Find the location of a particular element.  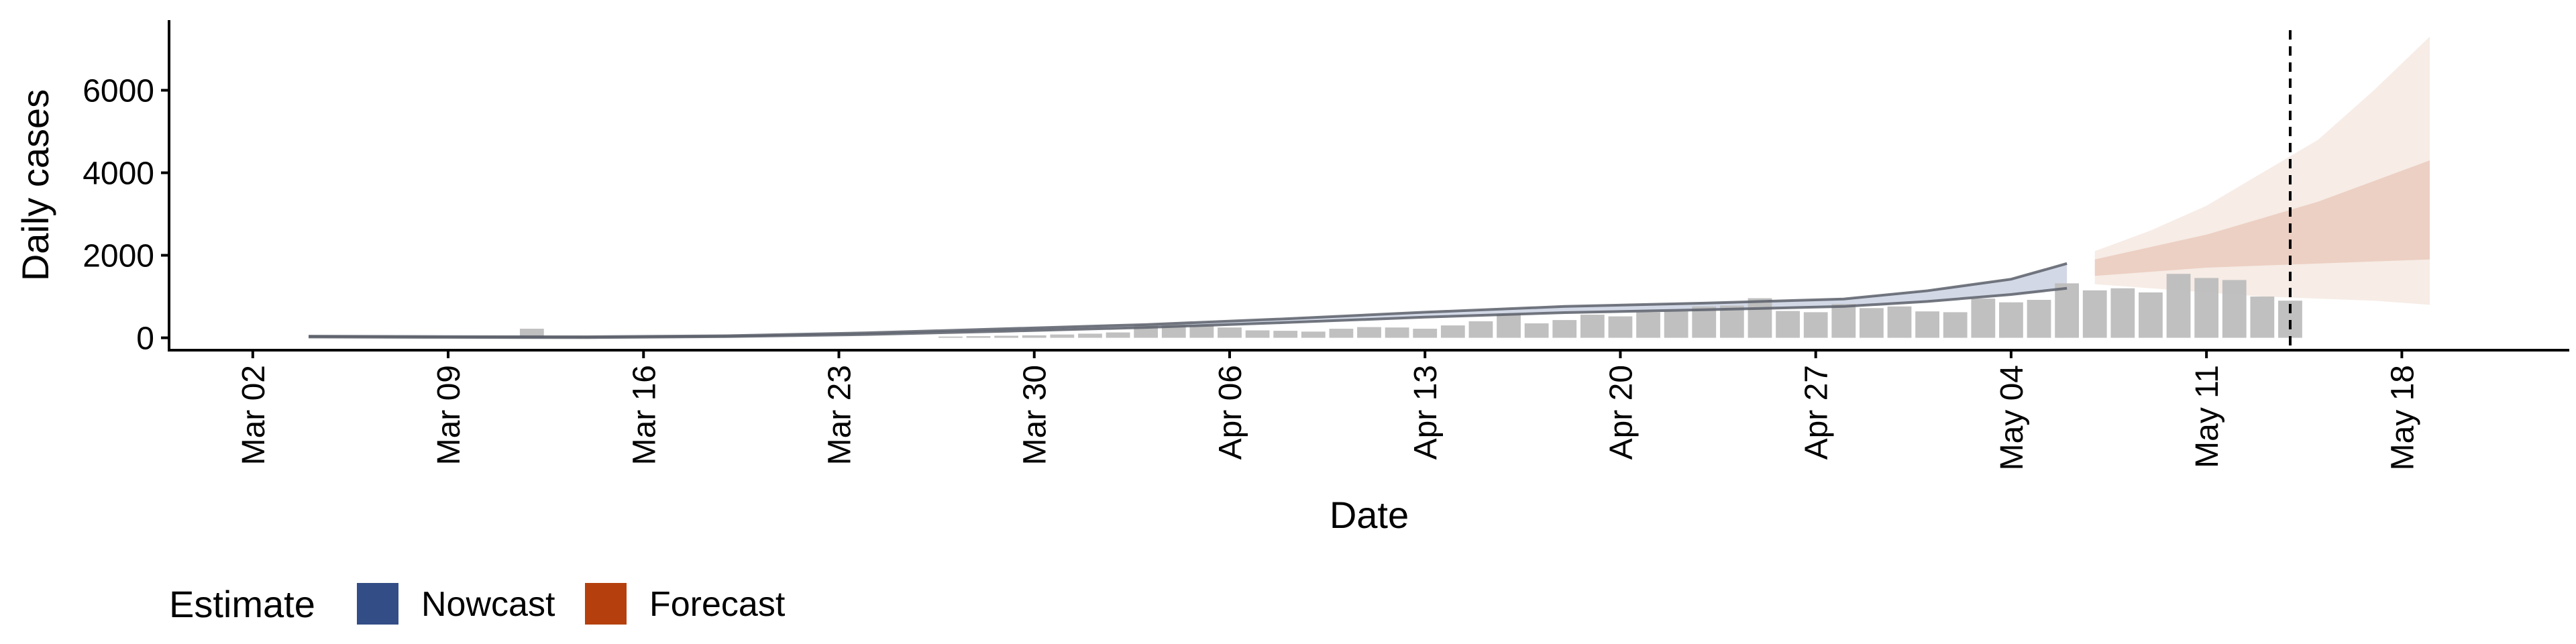

x-axis-title: Date is located at coordinates (1369, 515).